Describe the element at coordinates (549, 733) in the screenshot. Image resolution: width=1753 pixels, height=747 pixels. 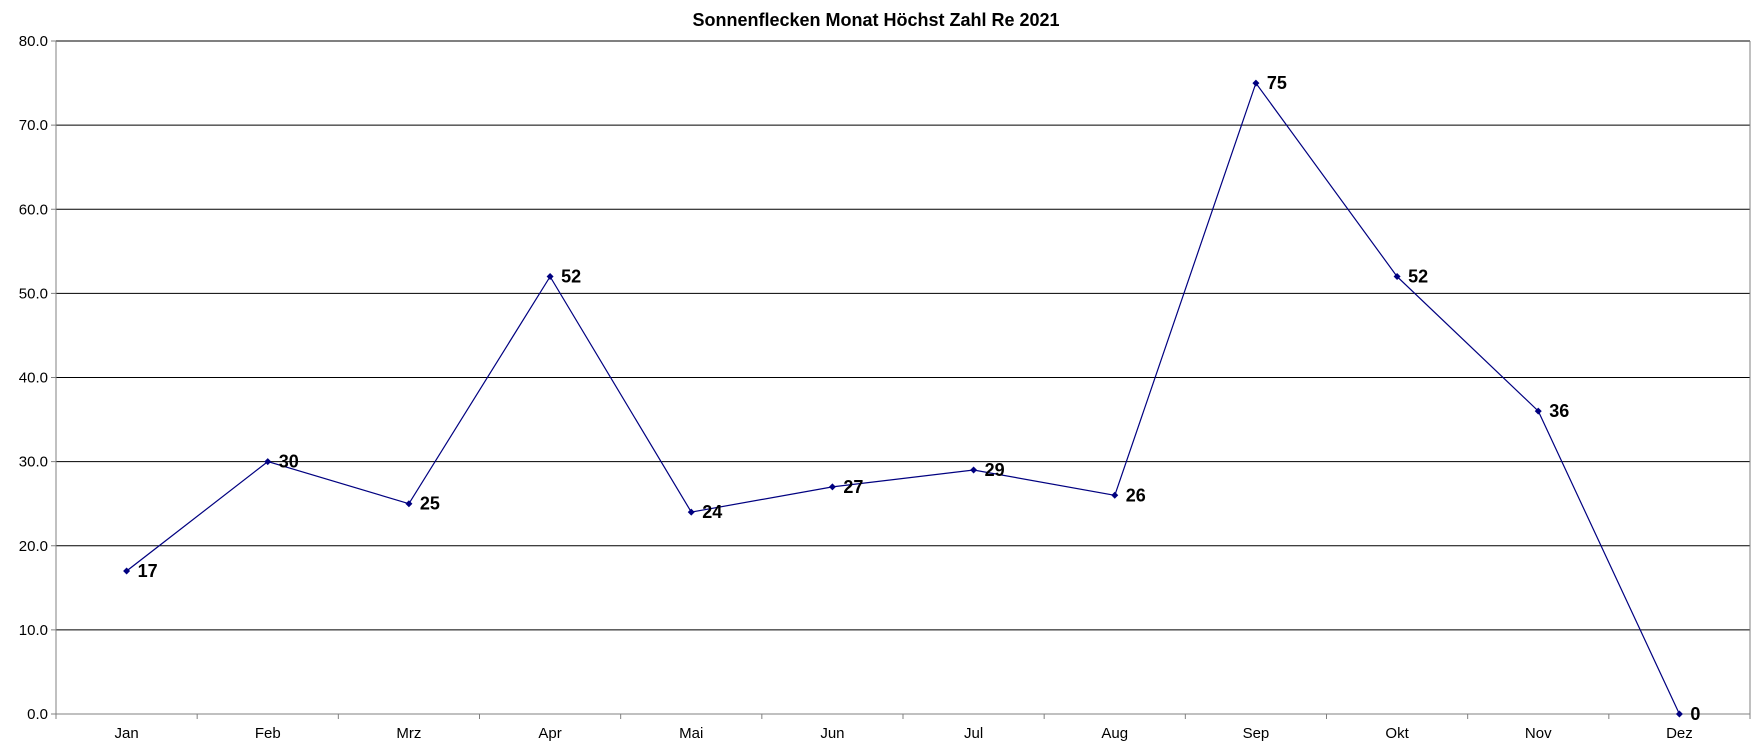
I see `x-tick-label: Apr` at that location.